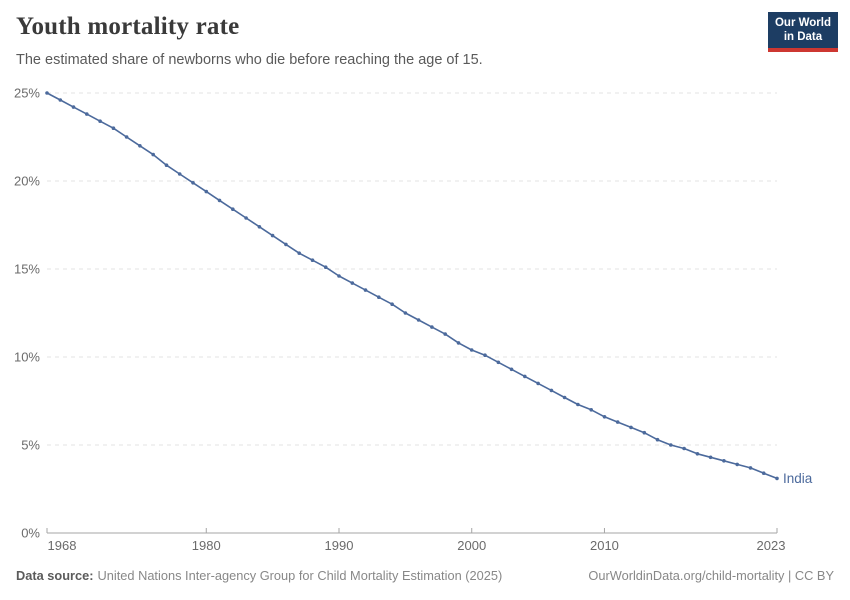 This screenshot has height=600, width=850. What do you see at coordinates (339, 545) in the screenshot?
I see `x-tick-label: 1990` at bounding box center [339, 545].